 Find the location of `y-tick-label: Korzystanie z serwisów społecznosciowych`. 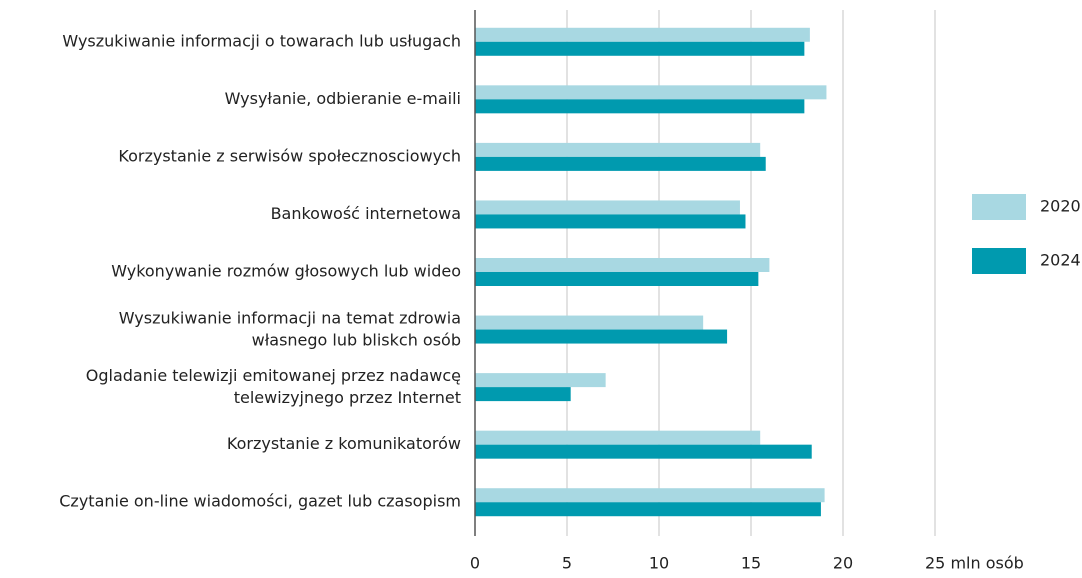

y-tick-label: Korzystanie z serwisów społecznosciowych is located at coordinates (289, 155).